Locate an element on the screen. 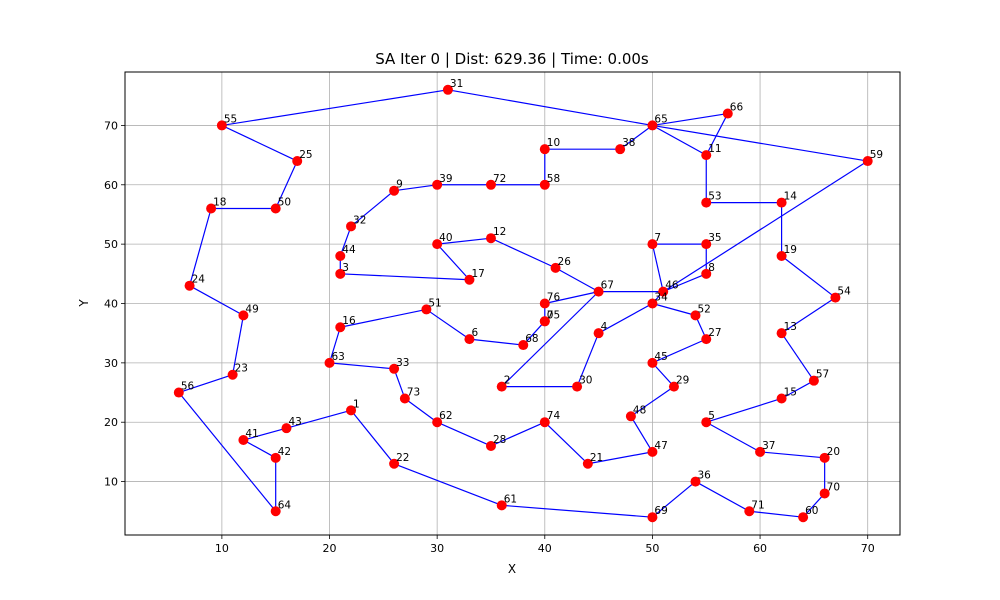 The height and width of the screenshot is (600, 1000). city-label: 41 is located at coordinates (251, 434).